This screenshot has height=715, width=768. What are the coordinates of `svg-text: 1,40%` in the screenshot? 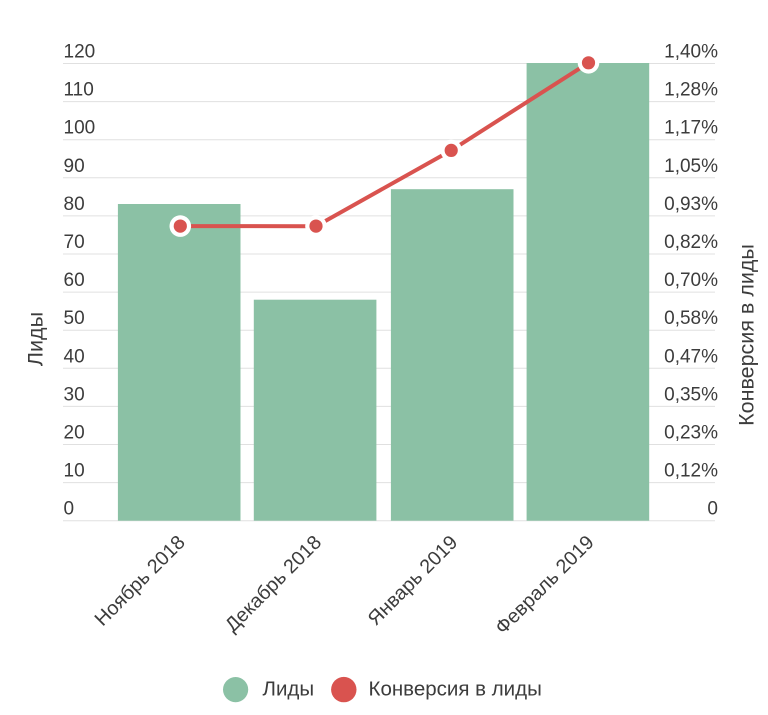 It's located at (691, 52).